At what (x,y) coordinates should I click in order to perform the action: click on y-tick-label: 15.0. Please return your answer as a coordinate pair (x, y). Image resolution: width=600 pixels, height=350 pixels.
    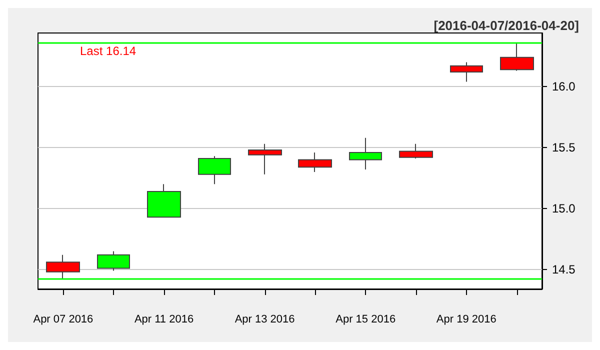
    Looking at the image, I should click on (564, 209).